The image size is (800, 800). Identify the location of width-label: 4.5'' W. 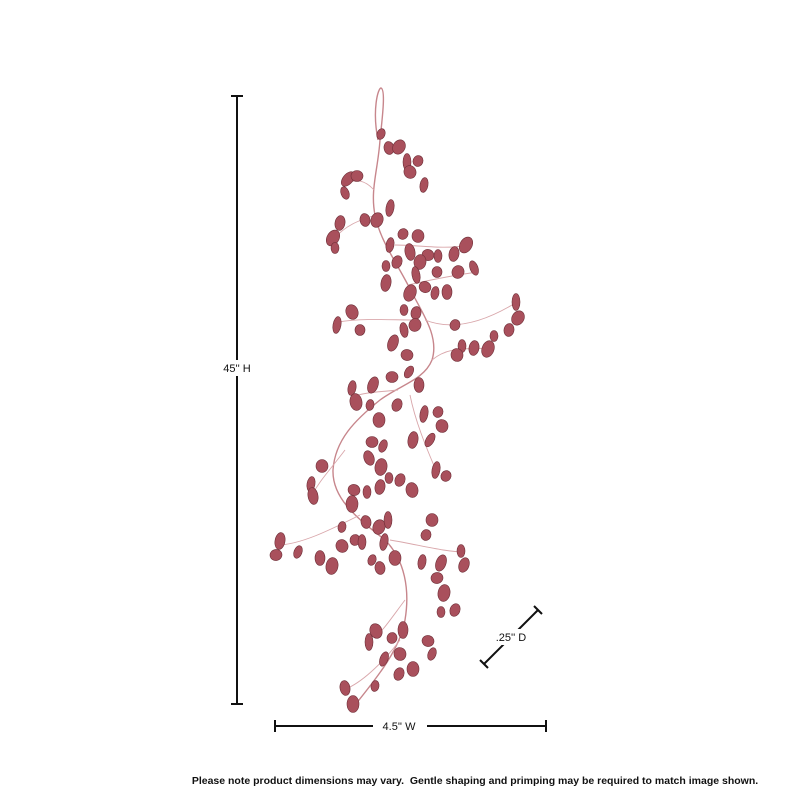
(400, 727).